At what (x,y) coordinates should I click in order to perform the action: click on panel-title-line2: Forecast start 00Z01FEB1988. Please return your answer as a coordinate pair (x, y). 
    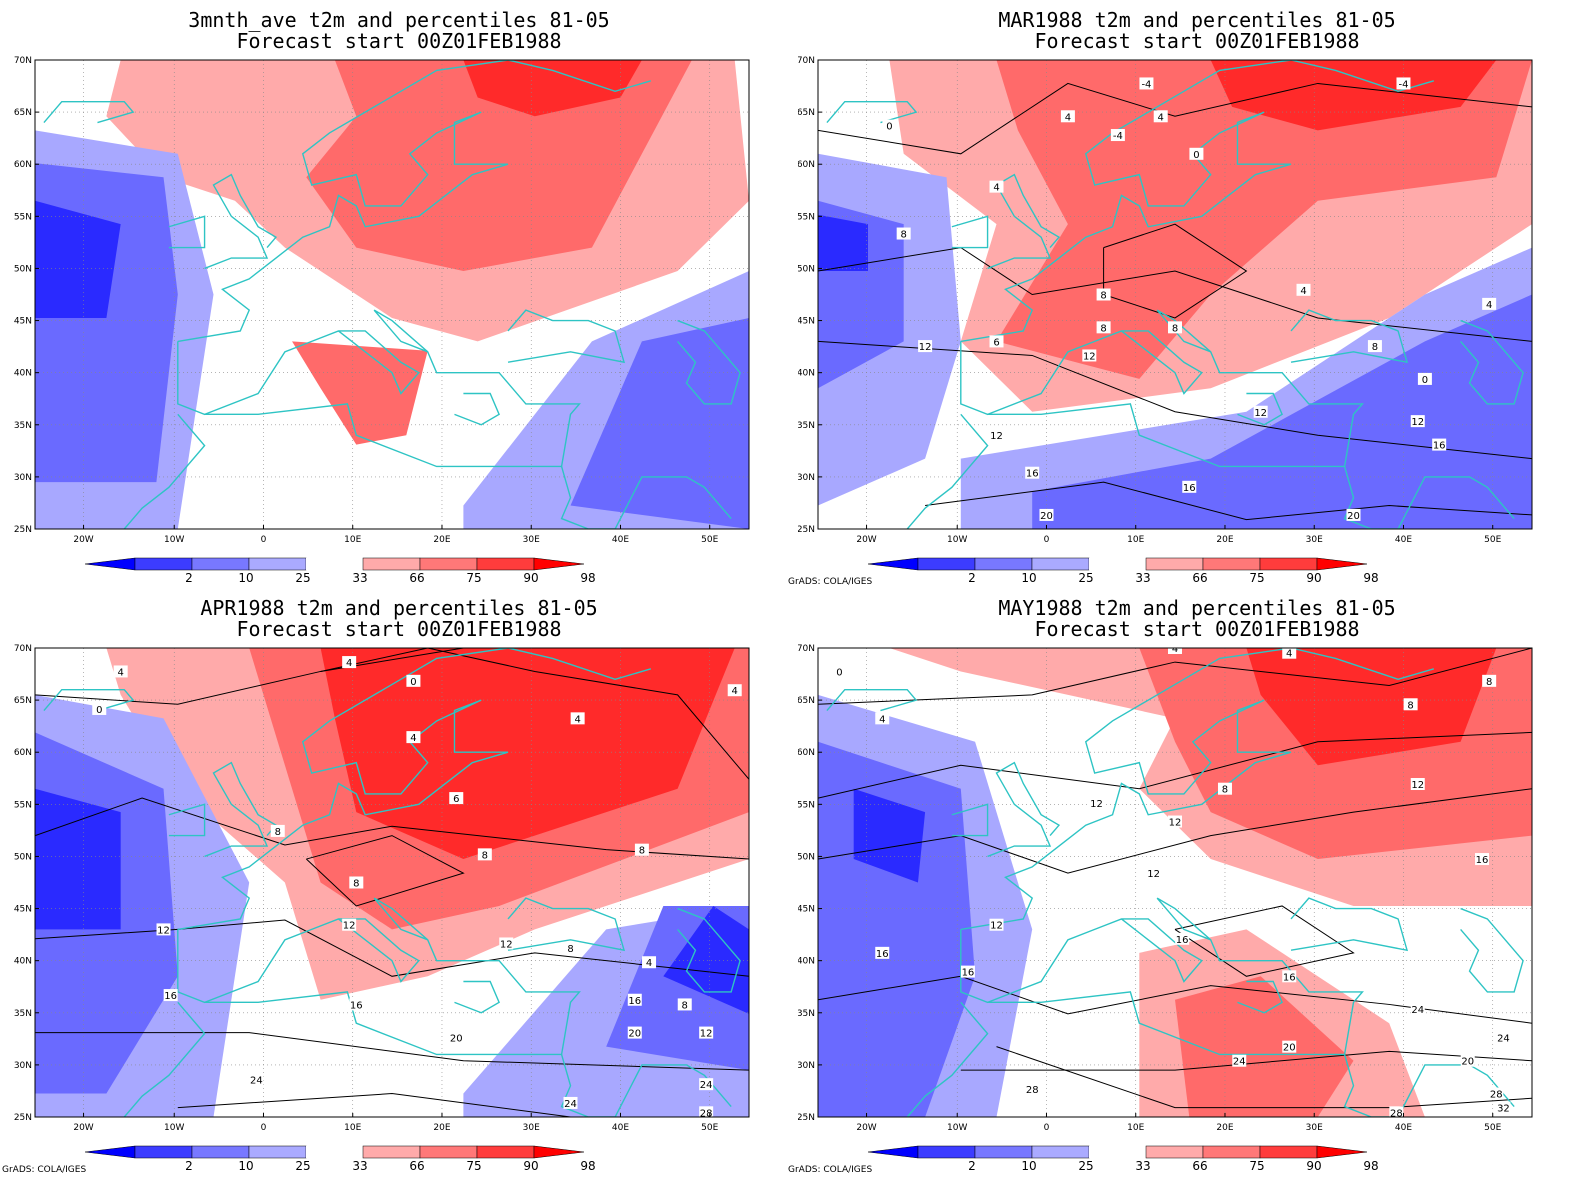
    Looking at the image, I should click on (1197, 629).